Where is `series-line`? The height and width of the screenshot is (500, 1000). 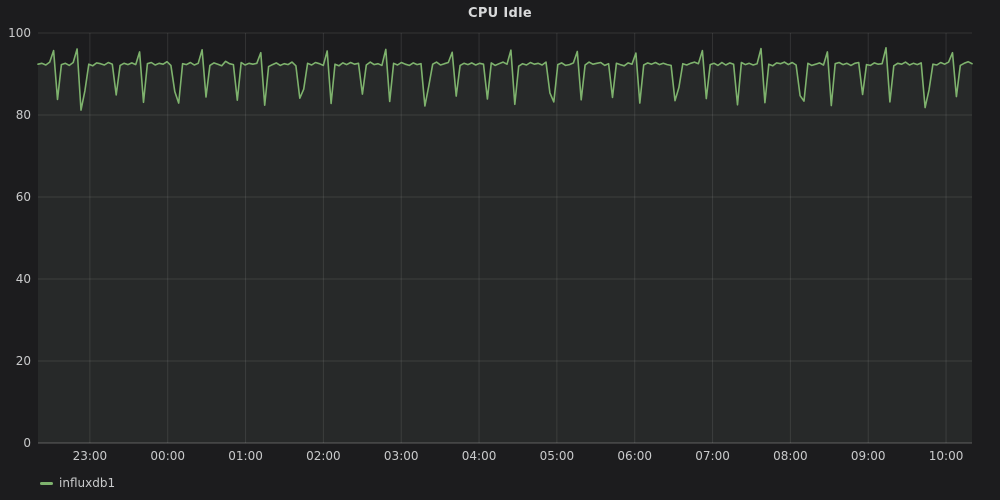
series-line is located at coordinates (505, 79).